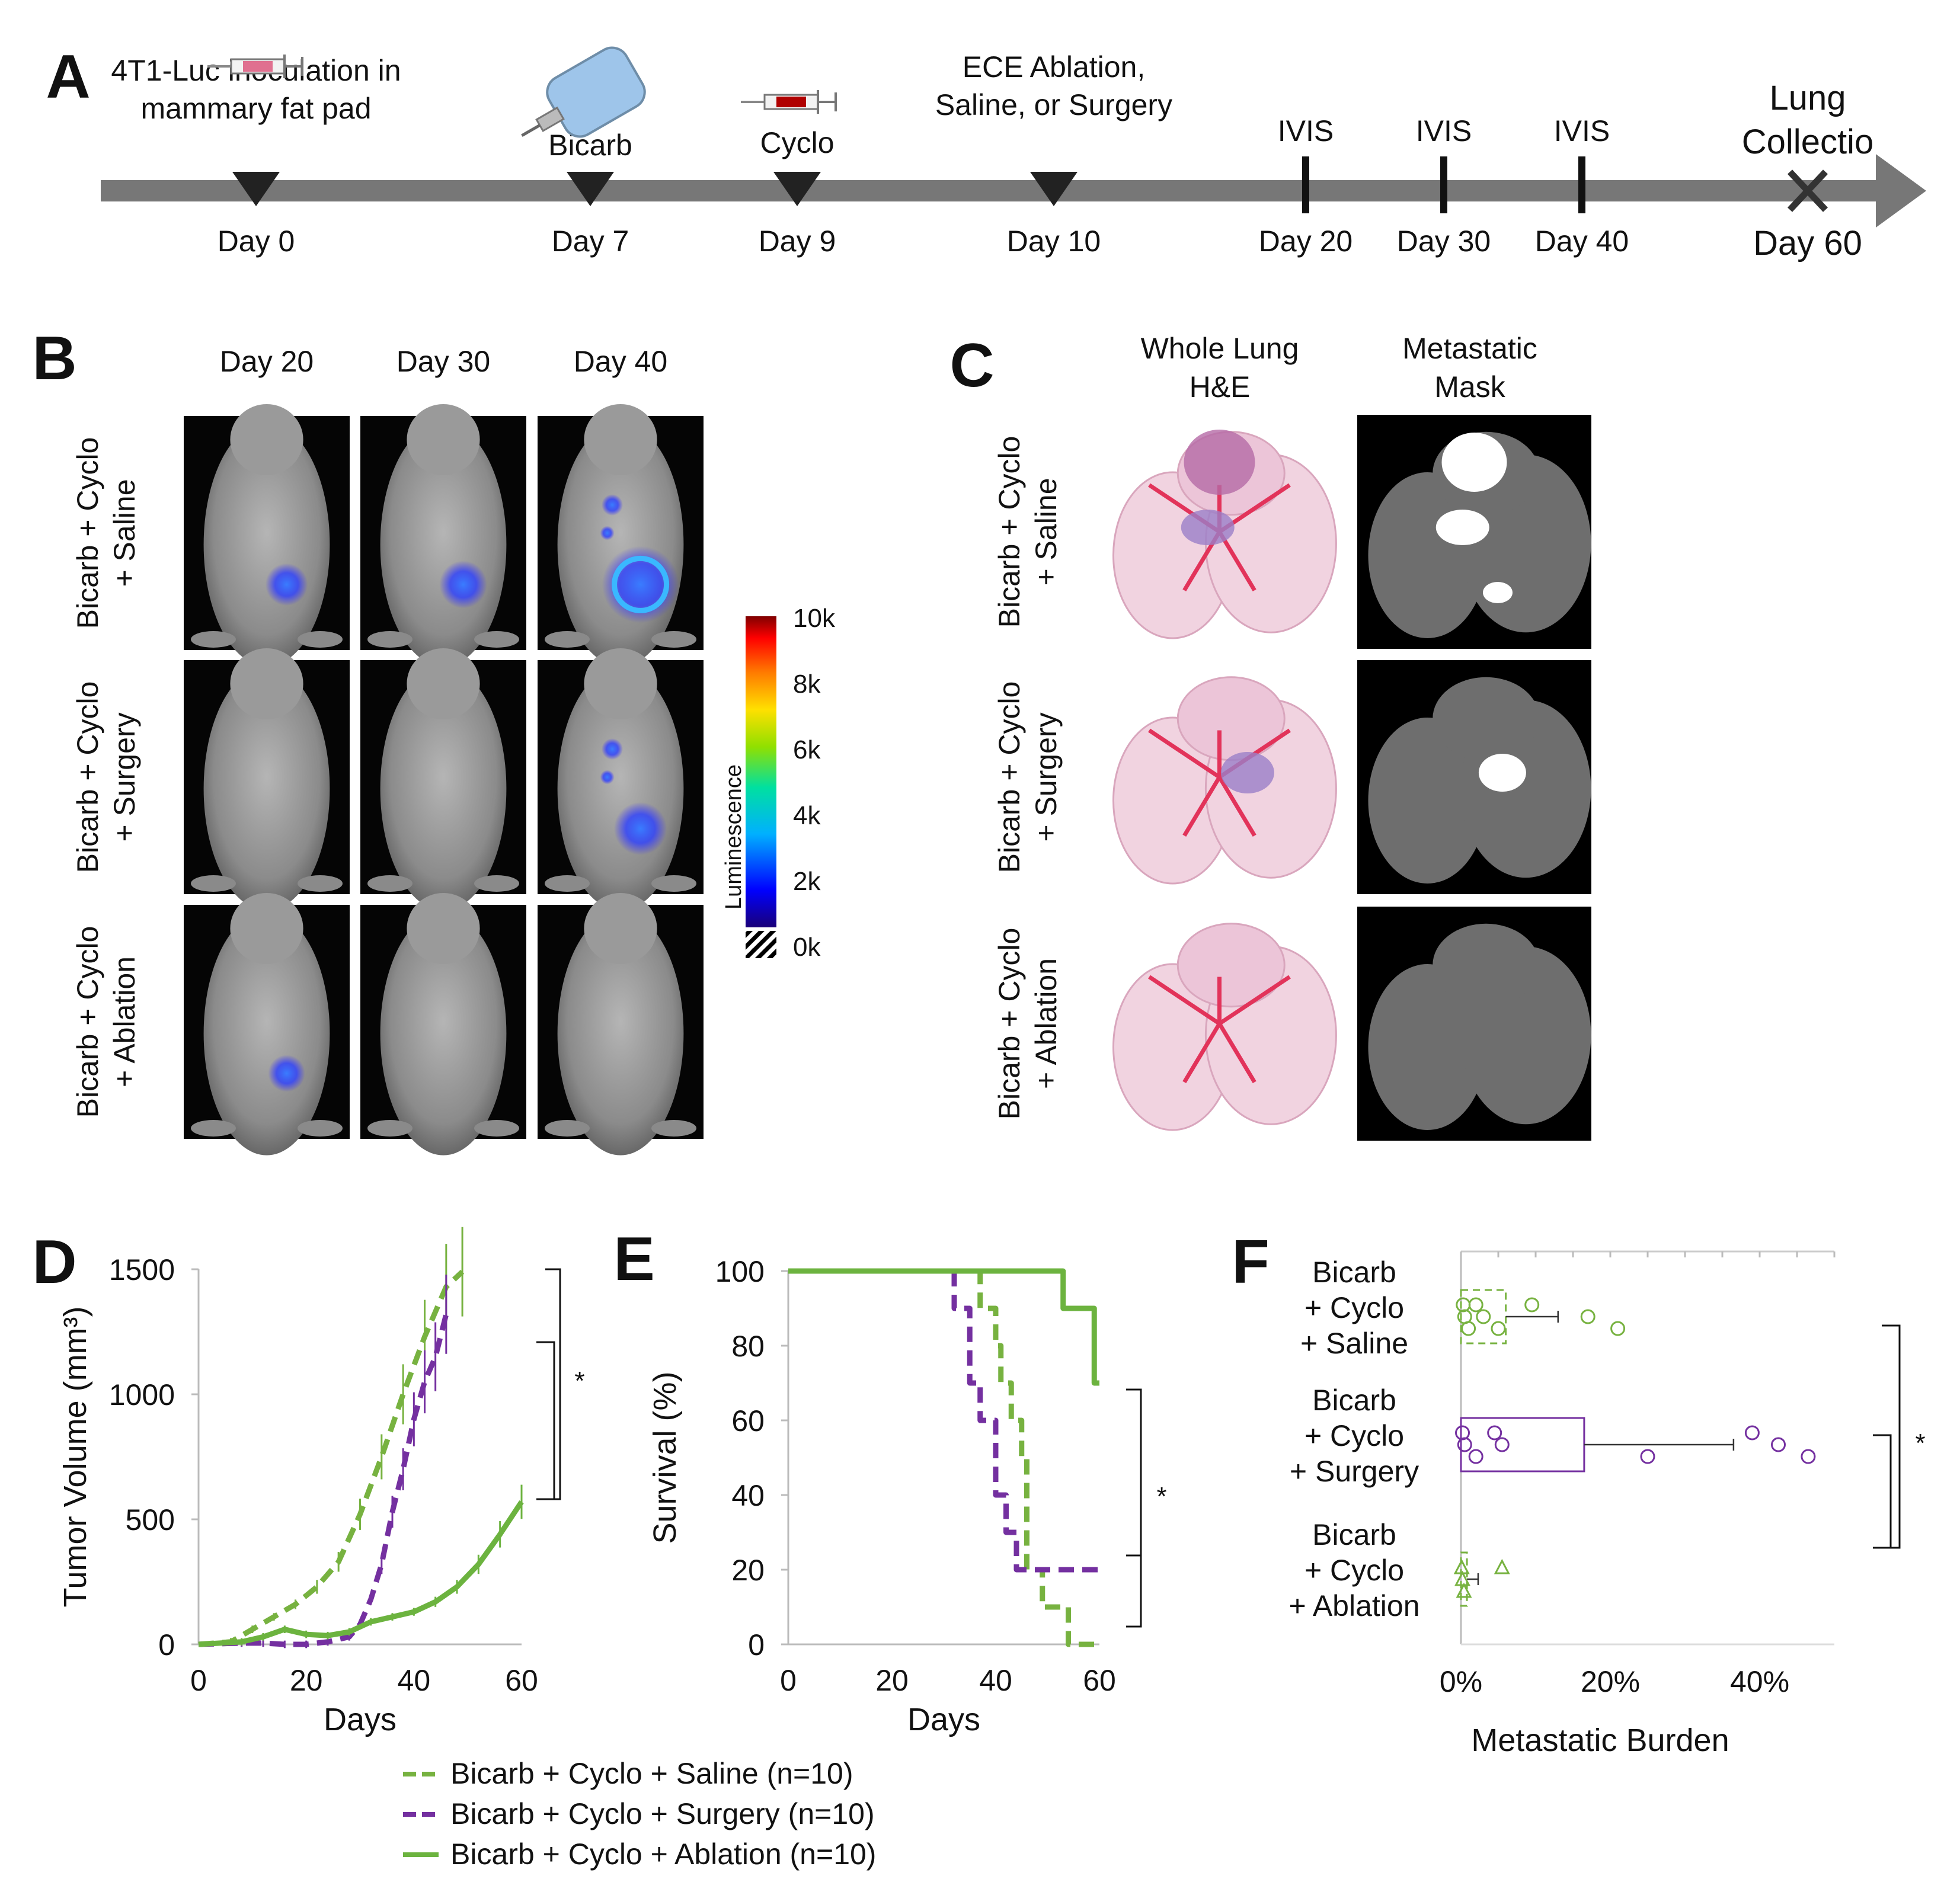 This screenshot has width=1960, height=1895. I want to click on timeline-day-label: Day 0, so click(256, 242).